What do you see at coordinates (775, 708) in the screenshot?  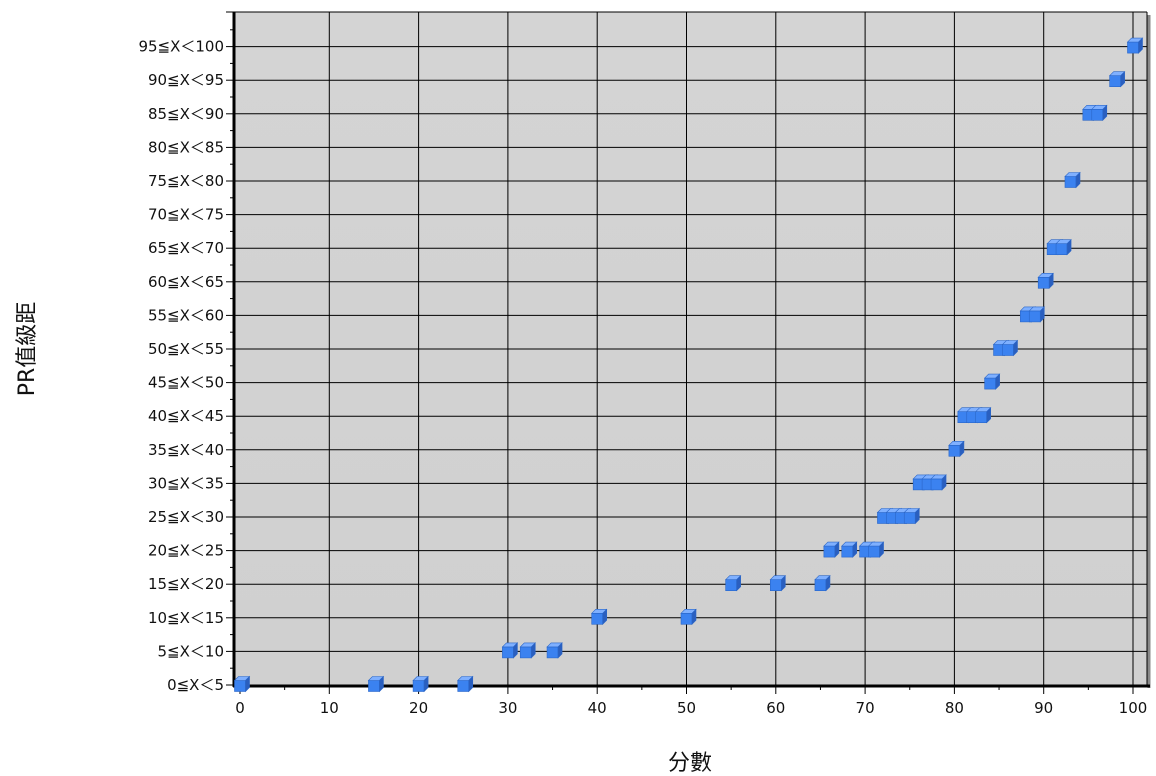 I see `x-tick-label: 60` at bounding box center [775, 708].